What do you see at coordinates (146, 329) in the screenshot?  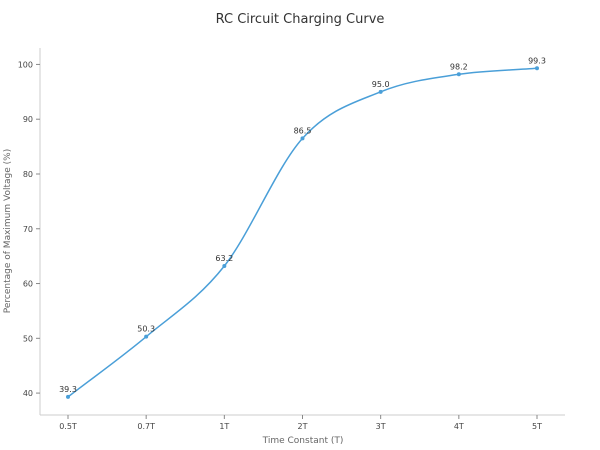 I see `data-label: 50.3` at bounding box center [146, 329].